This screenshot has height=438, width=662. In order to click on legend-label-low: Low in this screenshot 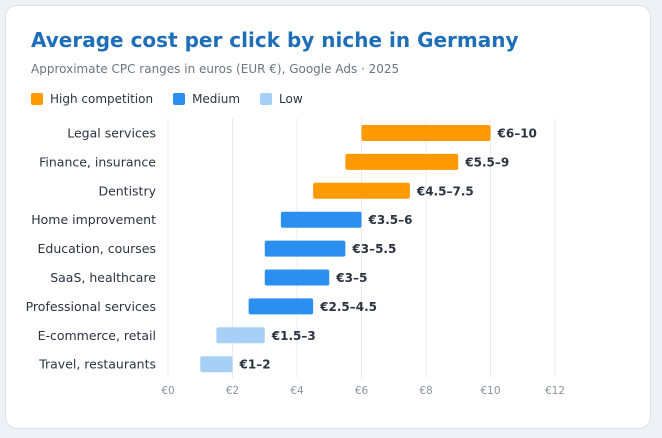, I will do `click(291, 99)`.